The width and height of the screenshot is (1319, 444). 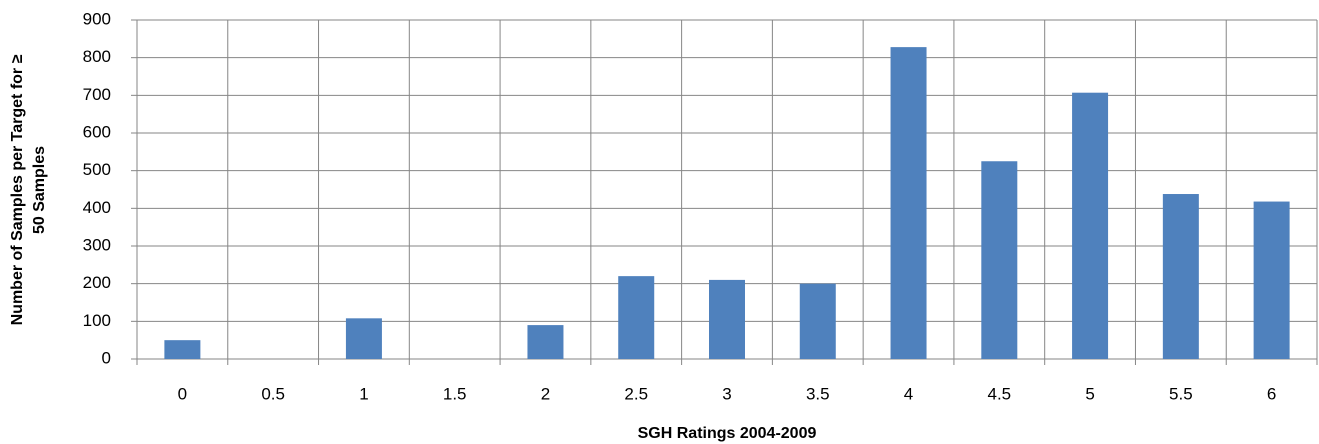 What do you see at coordinates (39, 190) in the screenshot?
I see `y-axis-title-line: 50 Samples` at bounding box center [39, 190].